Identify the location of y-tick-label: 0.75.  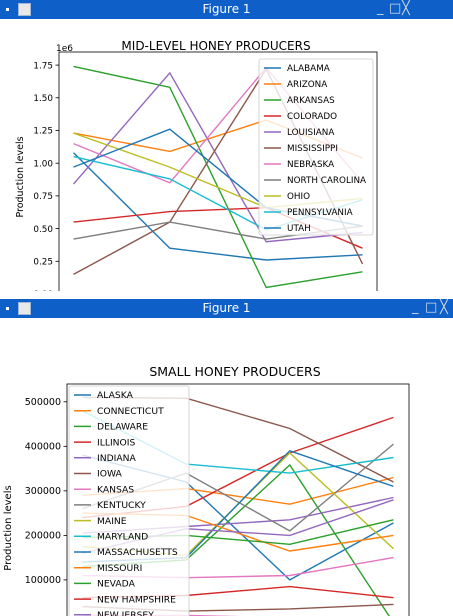
(43, 197).